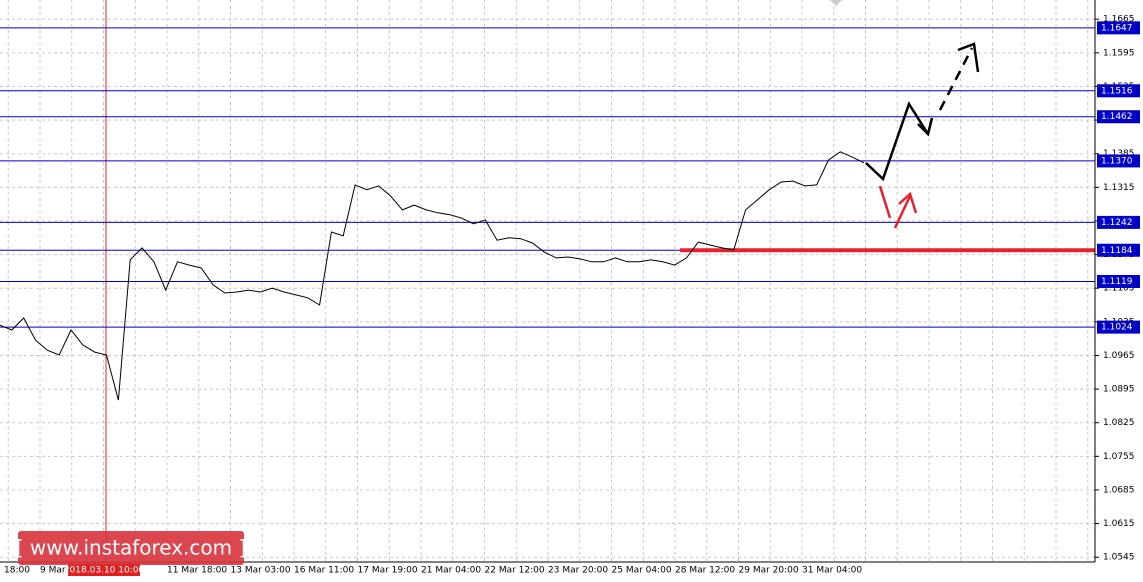 The image size is (1143, 582). I want to click on forecast-dashed, so click(956, 79).